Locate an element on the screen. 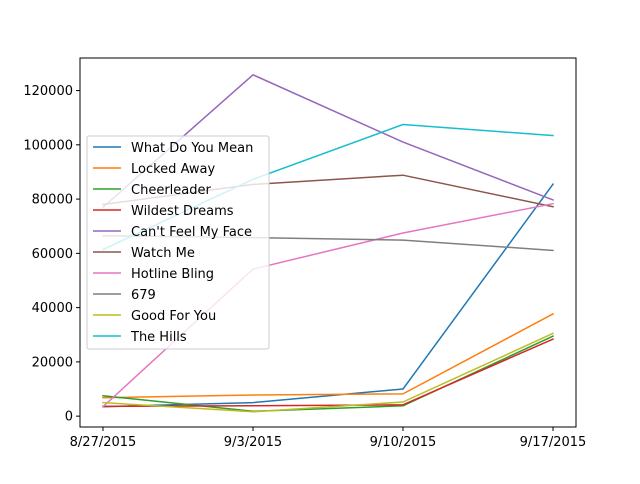  y-tick-label: 120000 is located at coordinates (48, 91).